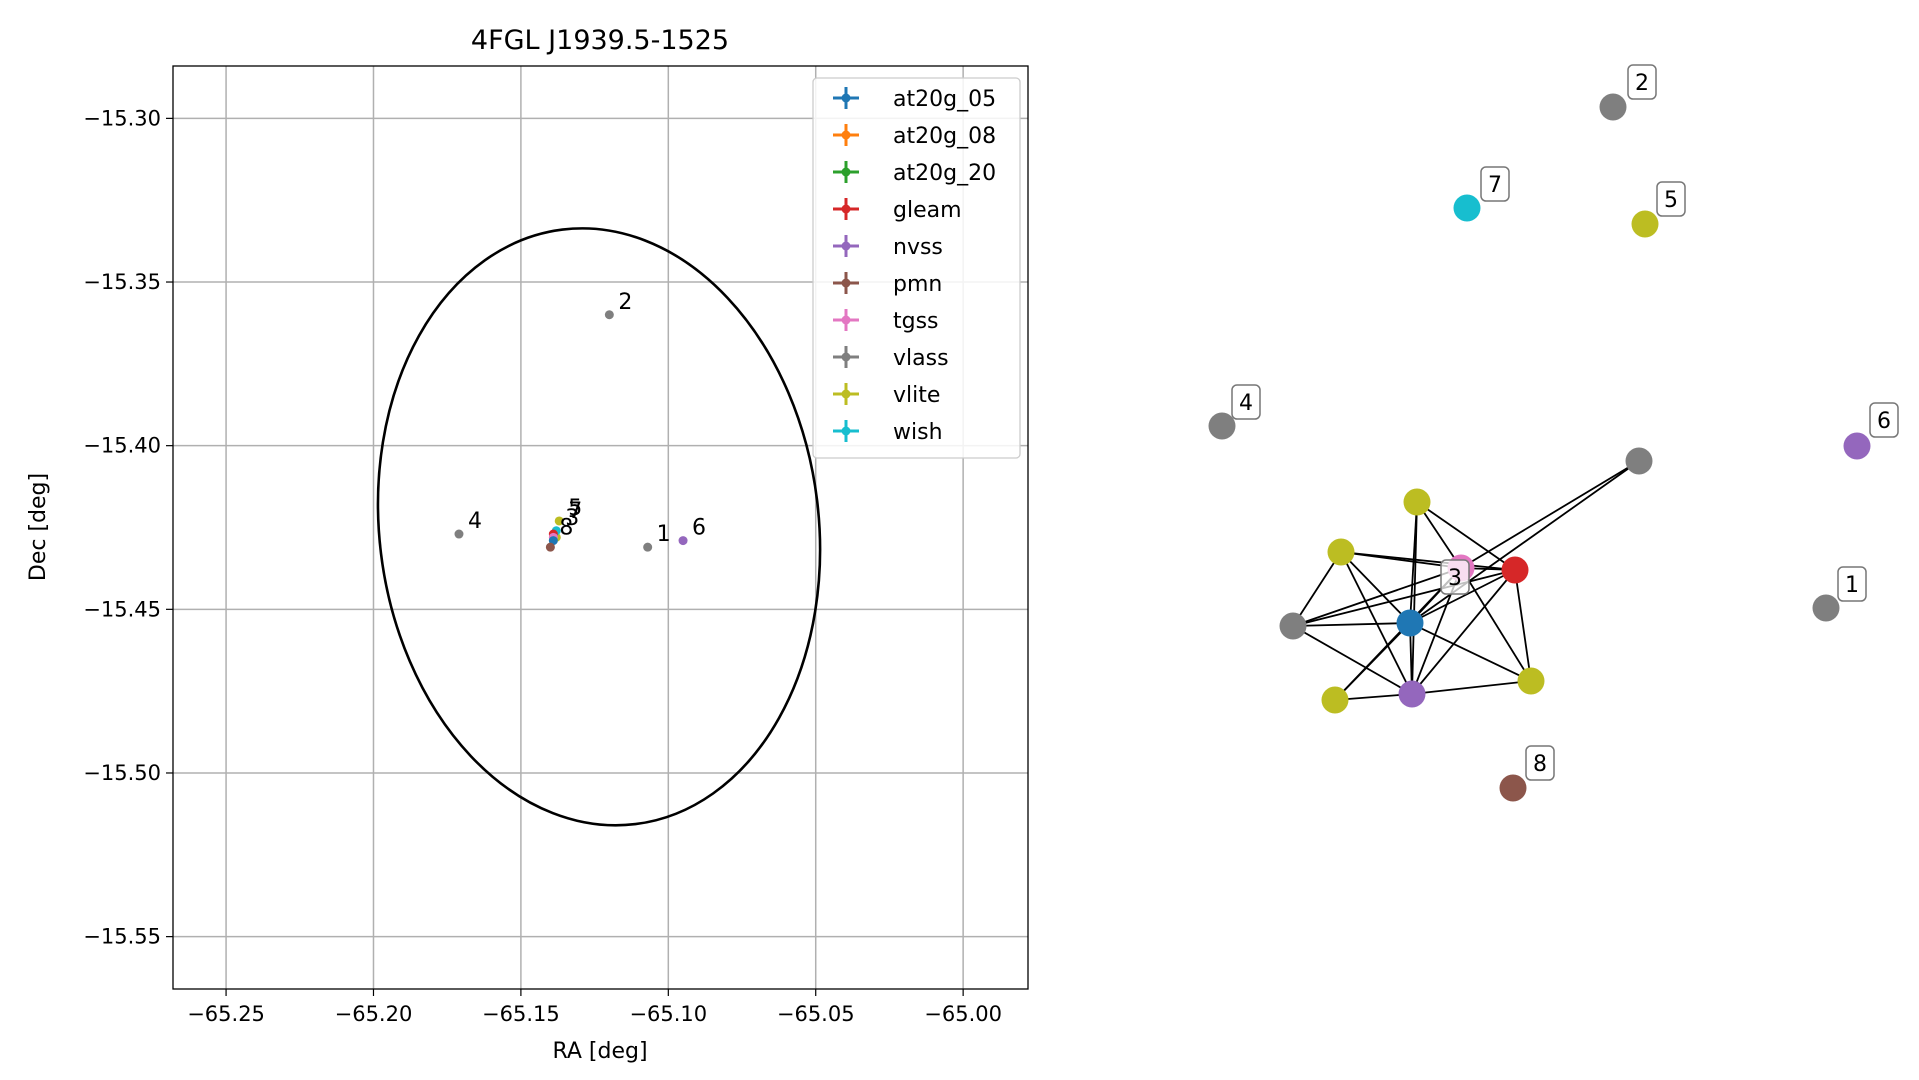 The width and height of the screenshot is (1919, 1080). Describe the element at coordinates (927, 210) in the screenshot. I see `legend-label: gleam` at that location.